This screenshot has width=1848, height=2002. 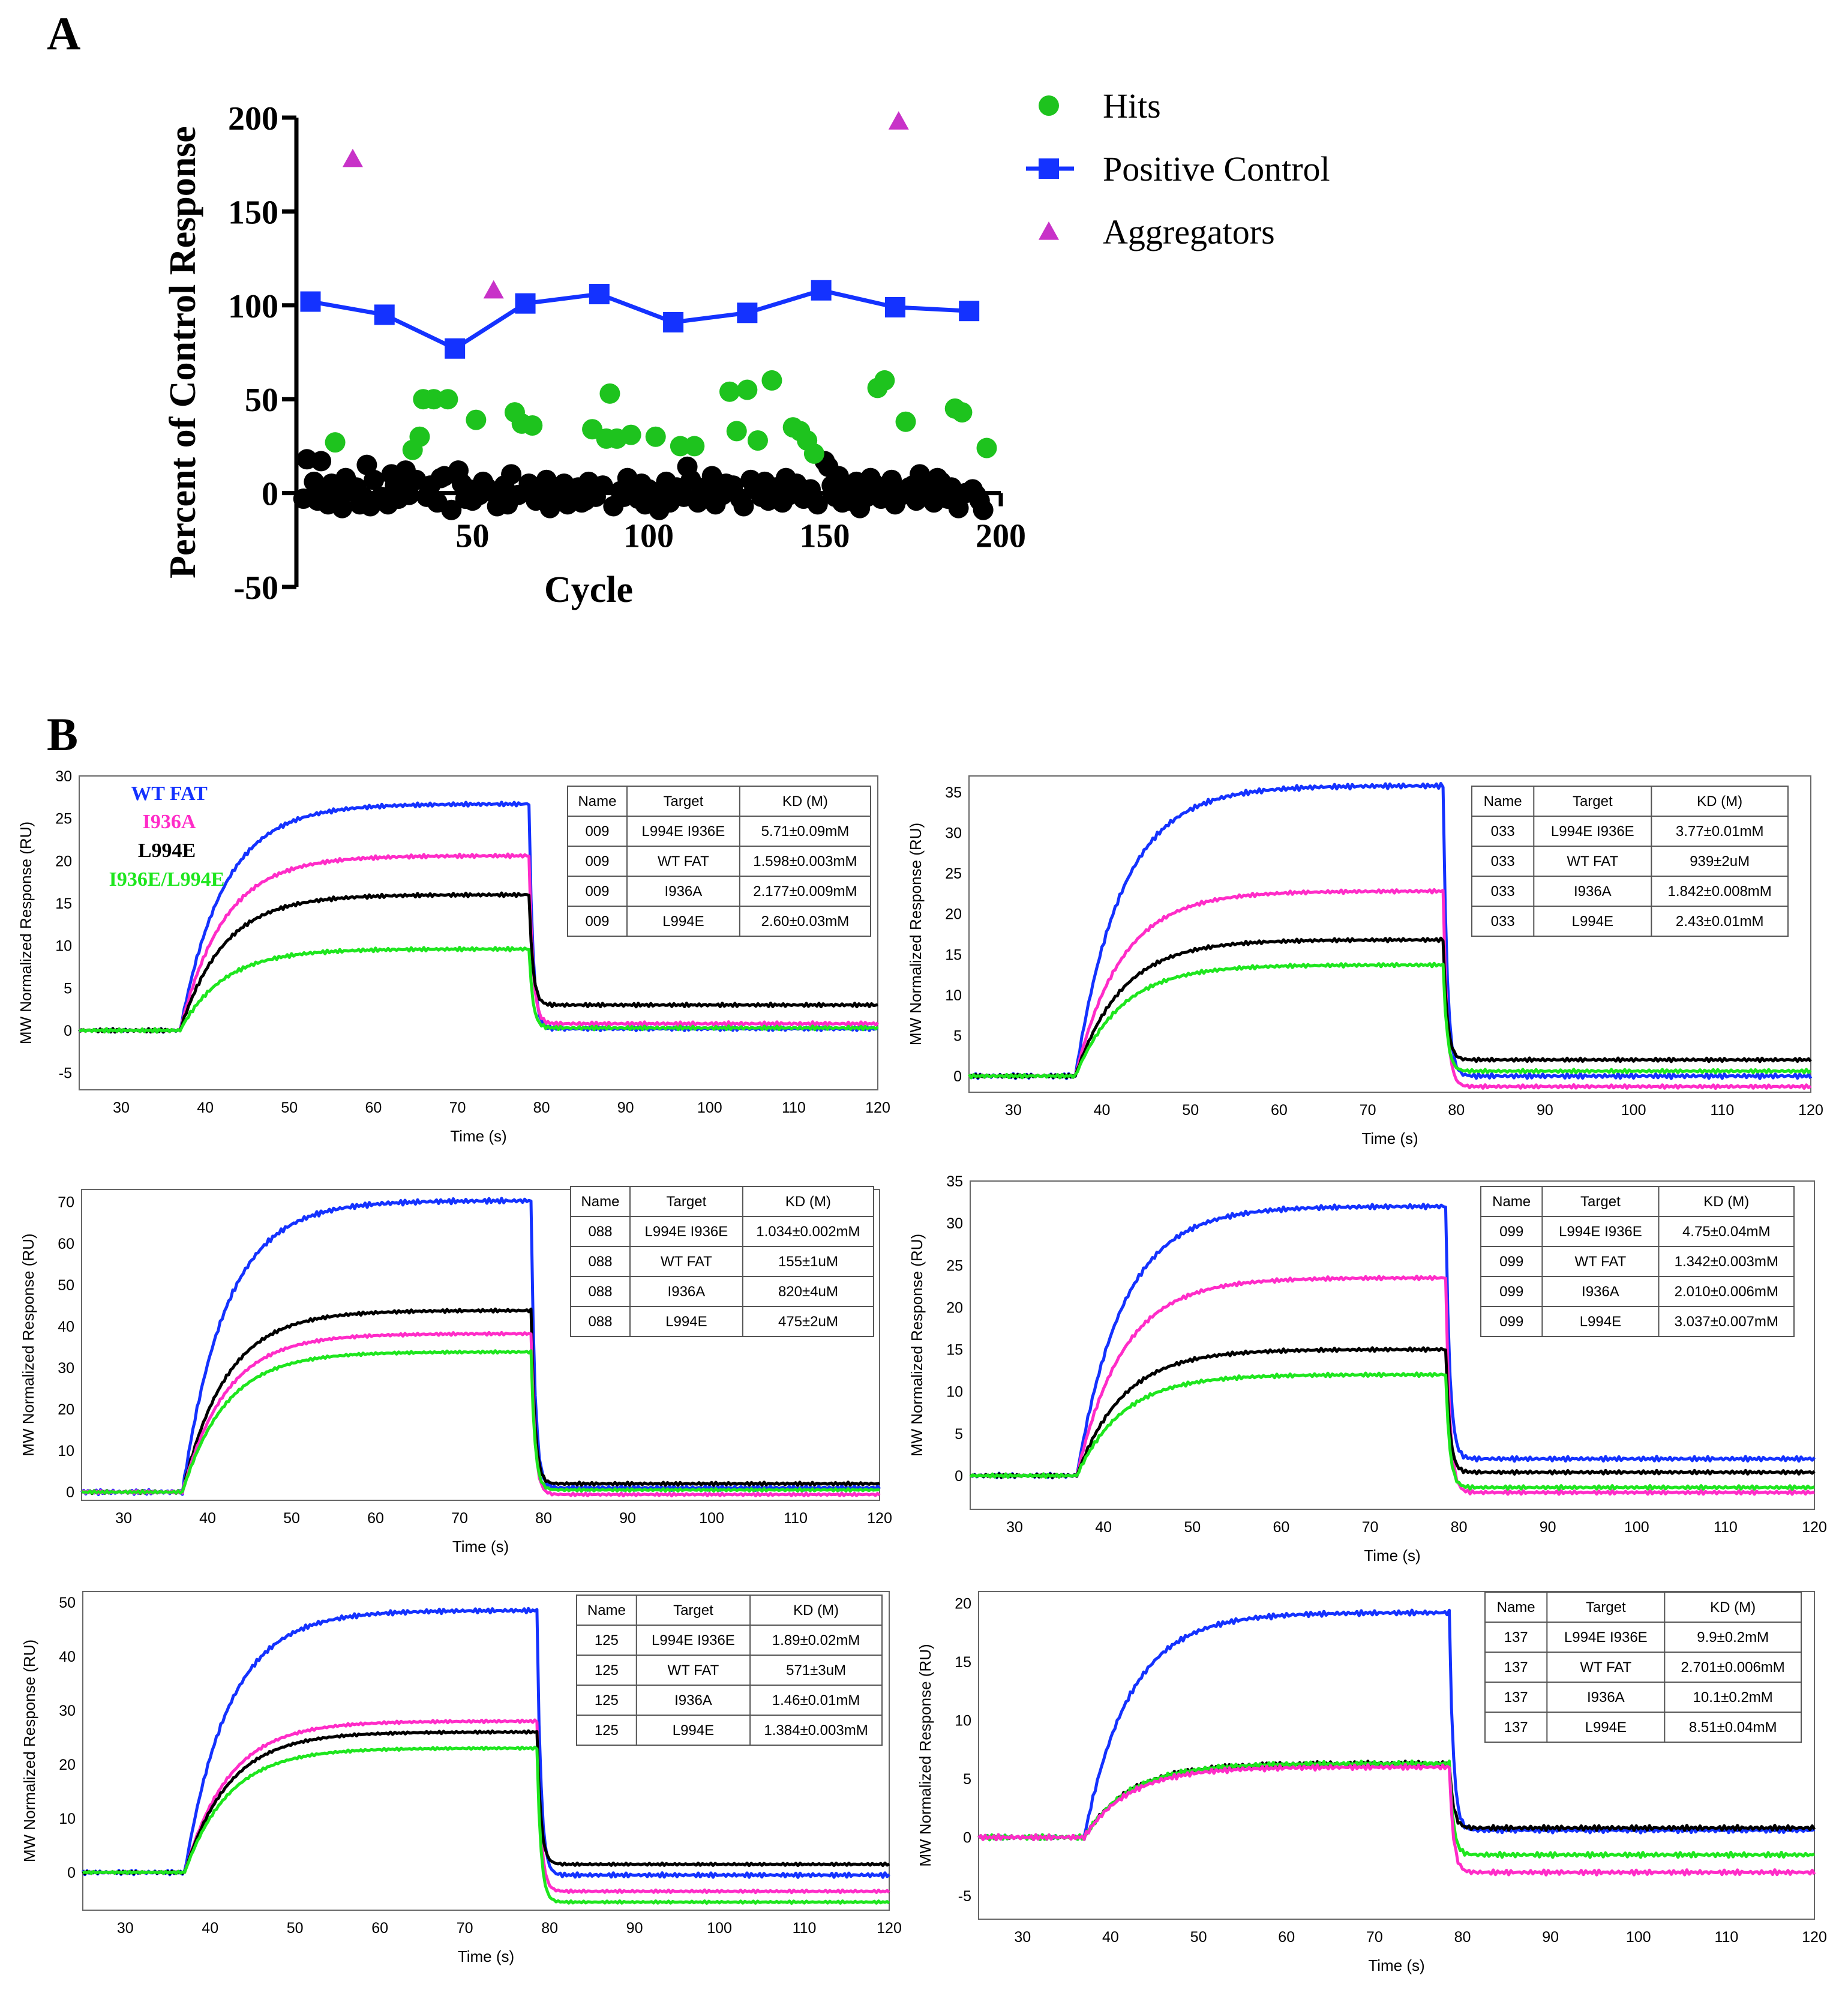 I want to click on table-cell: 10.1±0.2mM, so click(x=1733, y=1698).